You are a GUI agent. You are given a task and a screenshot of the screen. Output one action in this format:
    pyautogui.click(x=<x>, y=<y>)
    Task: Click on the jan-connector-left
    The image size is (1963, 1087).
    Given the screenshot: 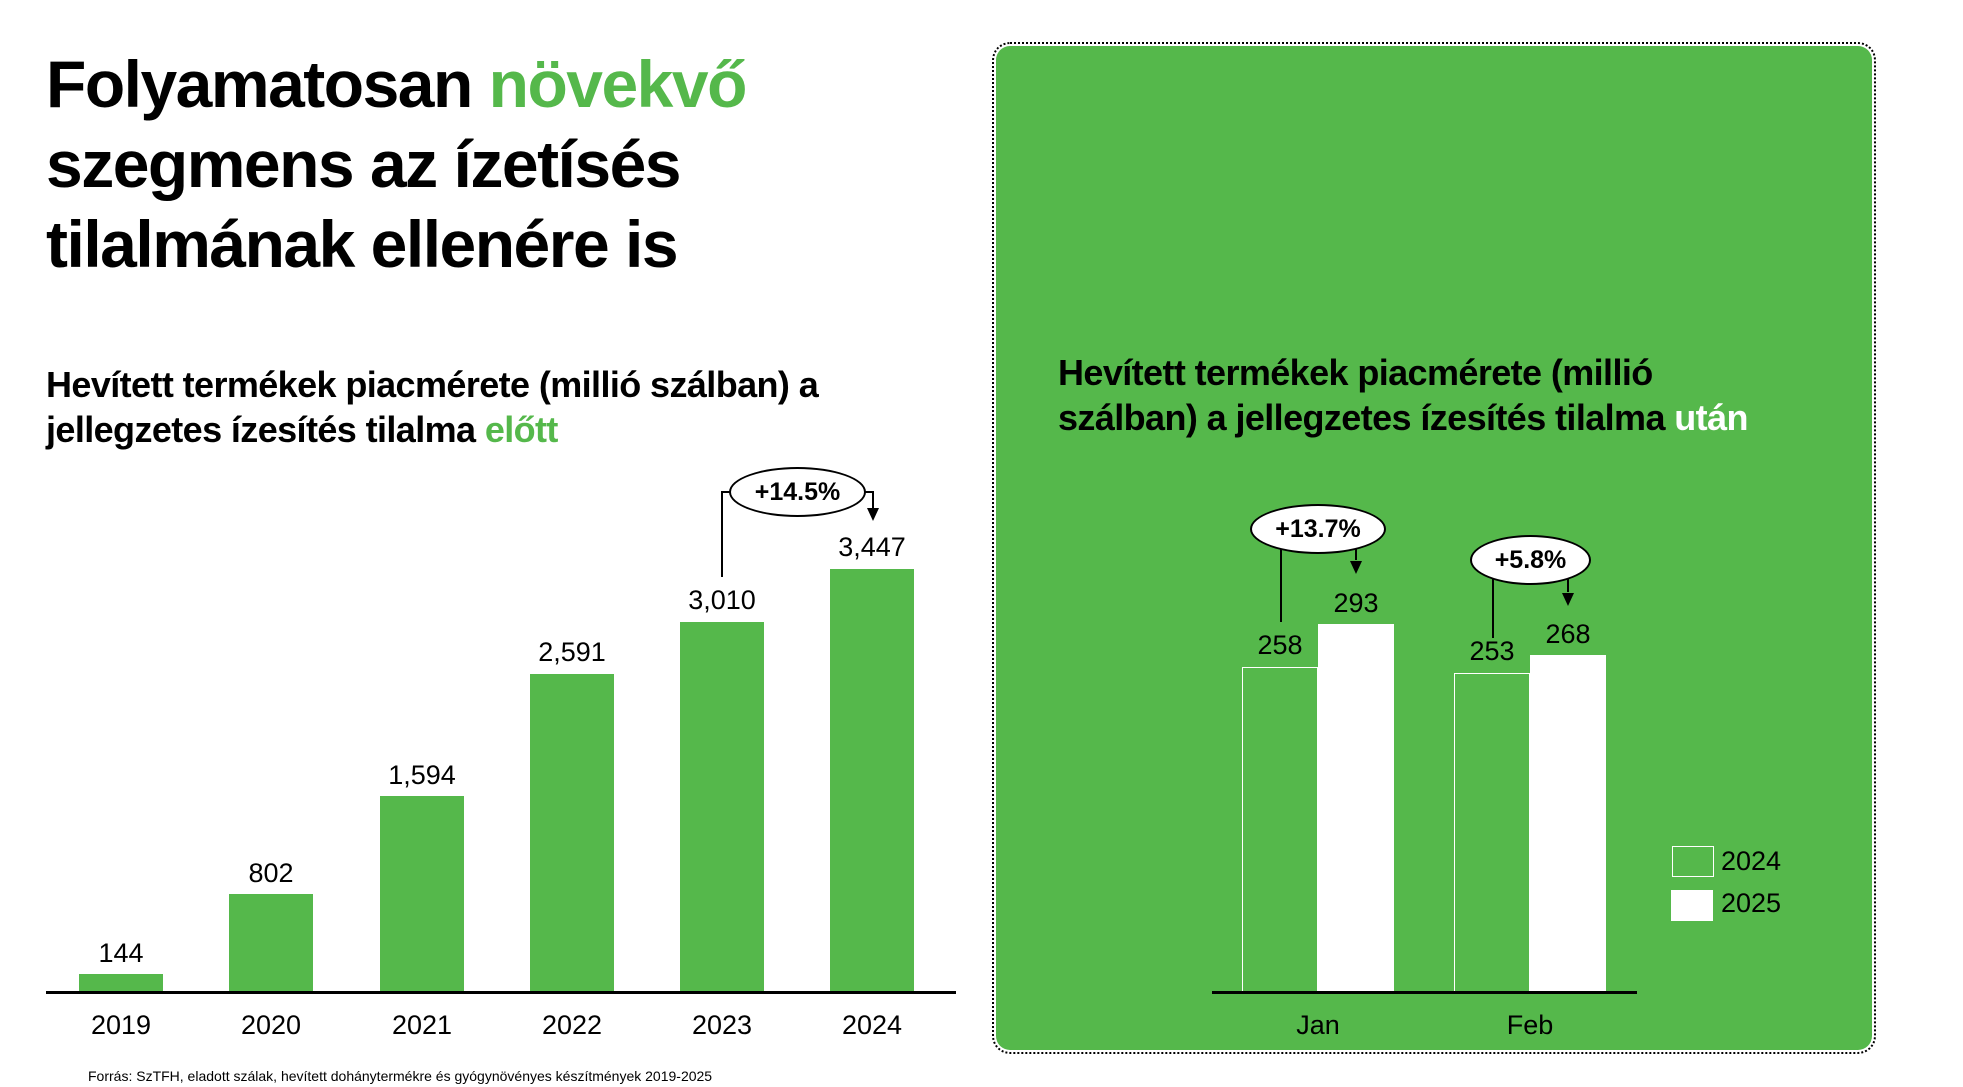 What is the action you would take?
    pyautogui.click(x=1281, y=581)
    